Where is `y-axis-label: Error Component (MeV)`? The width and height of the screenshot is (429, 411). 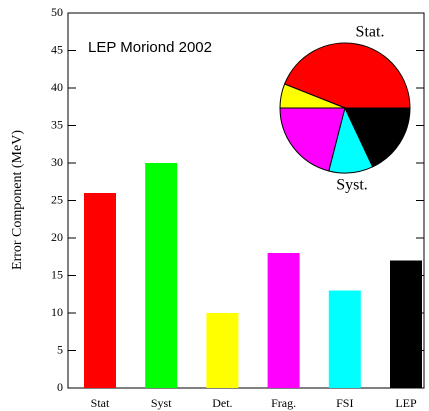
y-axis-label: Error Component (MeV) is located at coordinates (17, 200).